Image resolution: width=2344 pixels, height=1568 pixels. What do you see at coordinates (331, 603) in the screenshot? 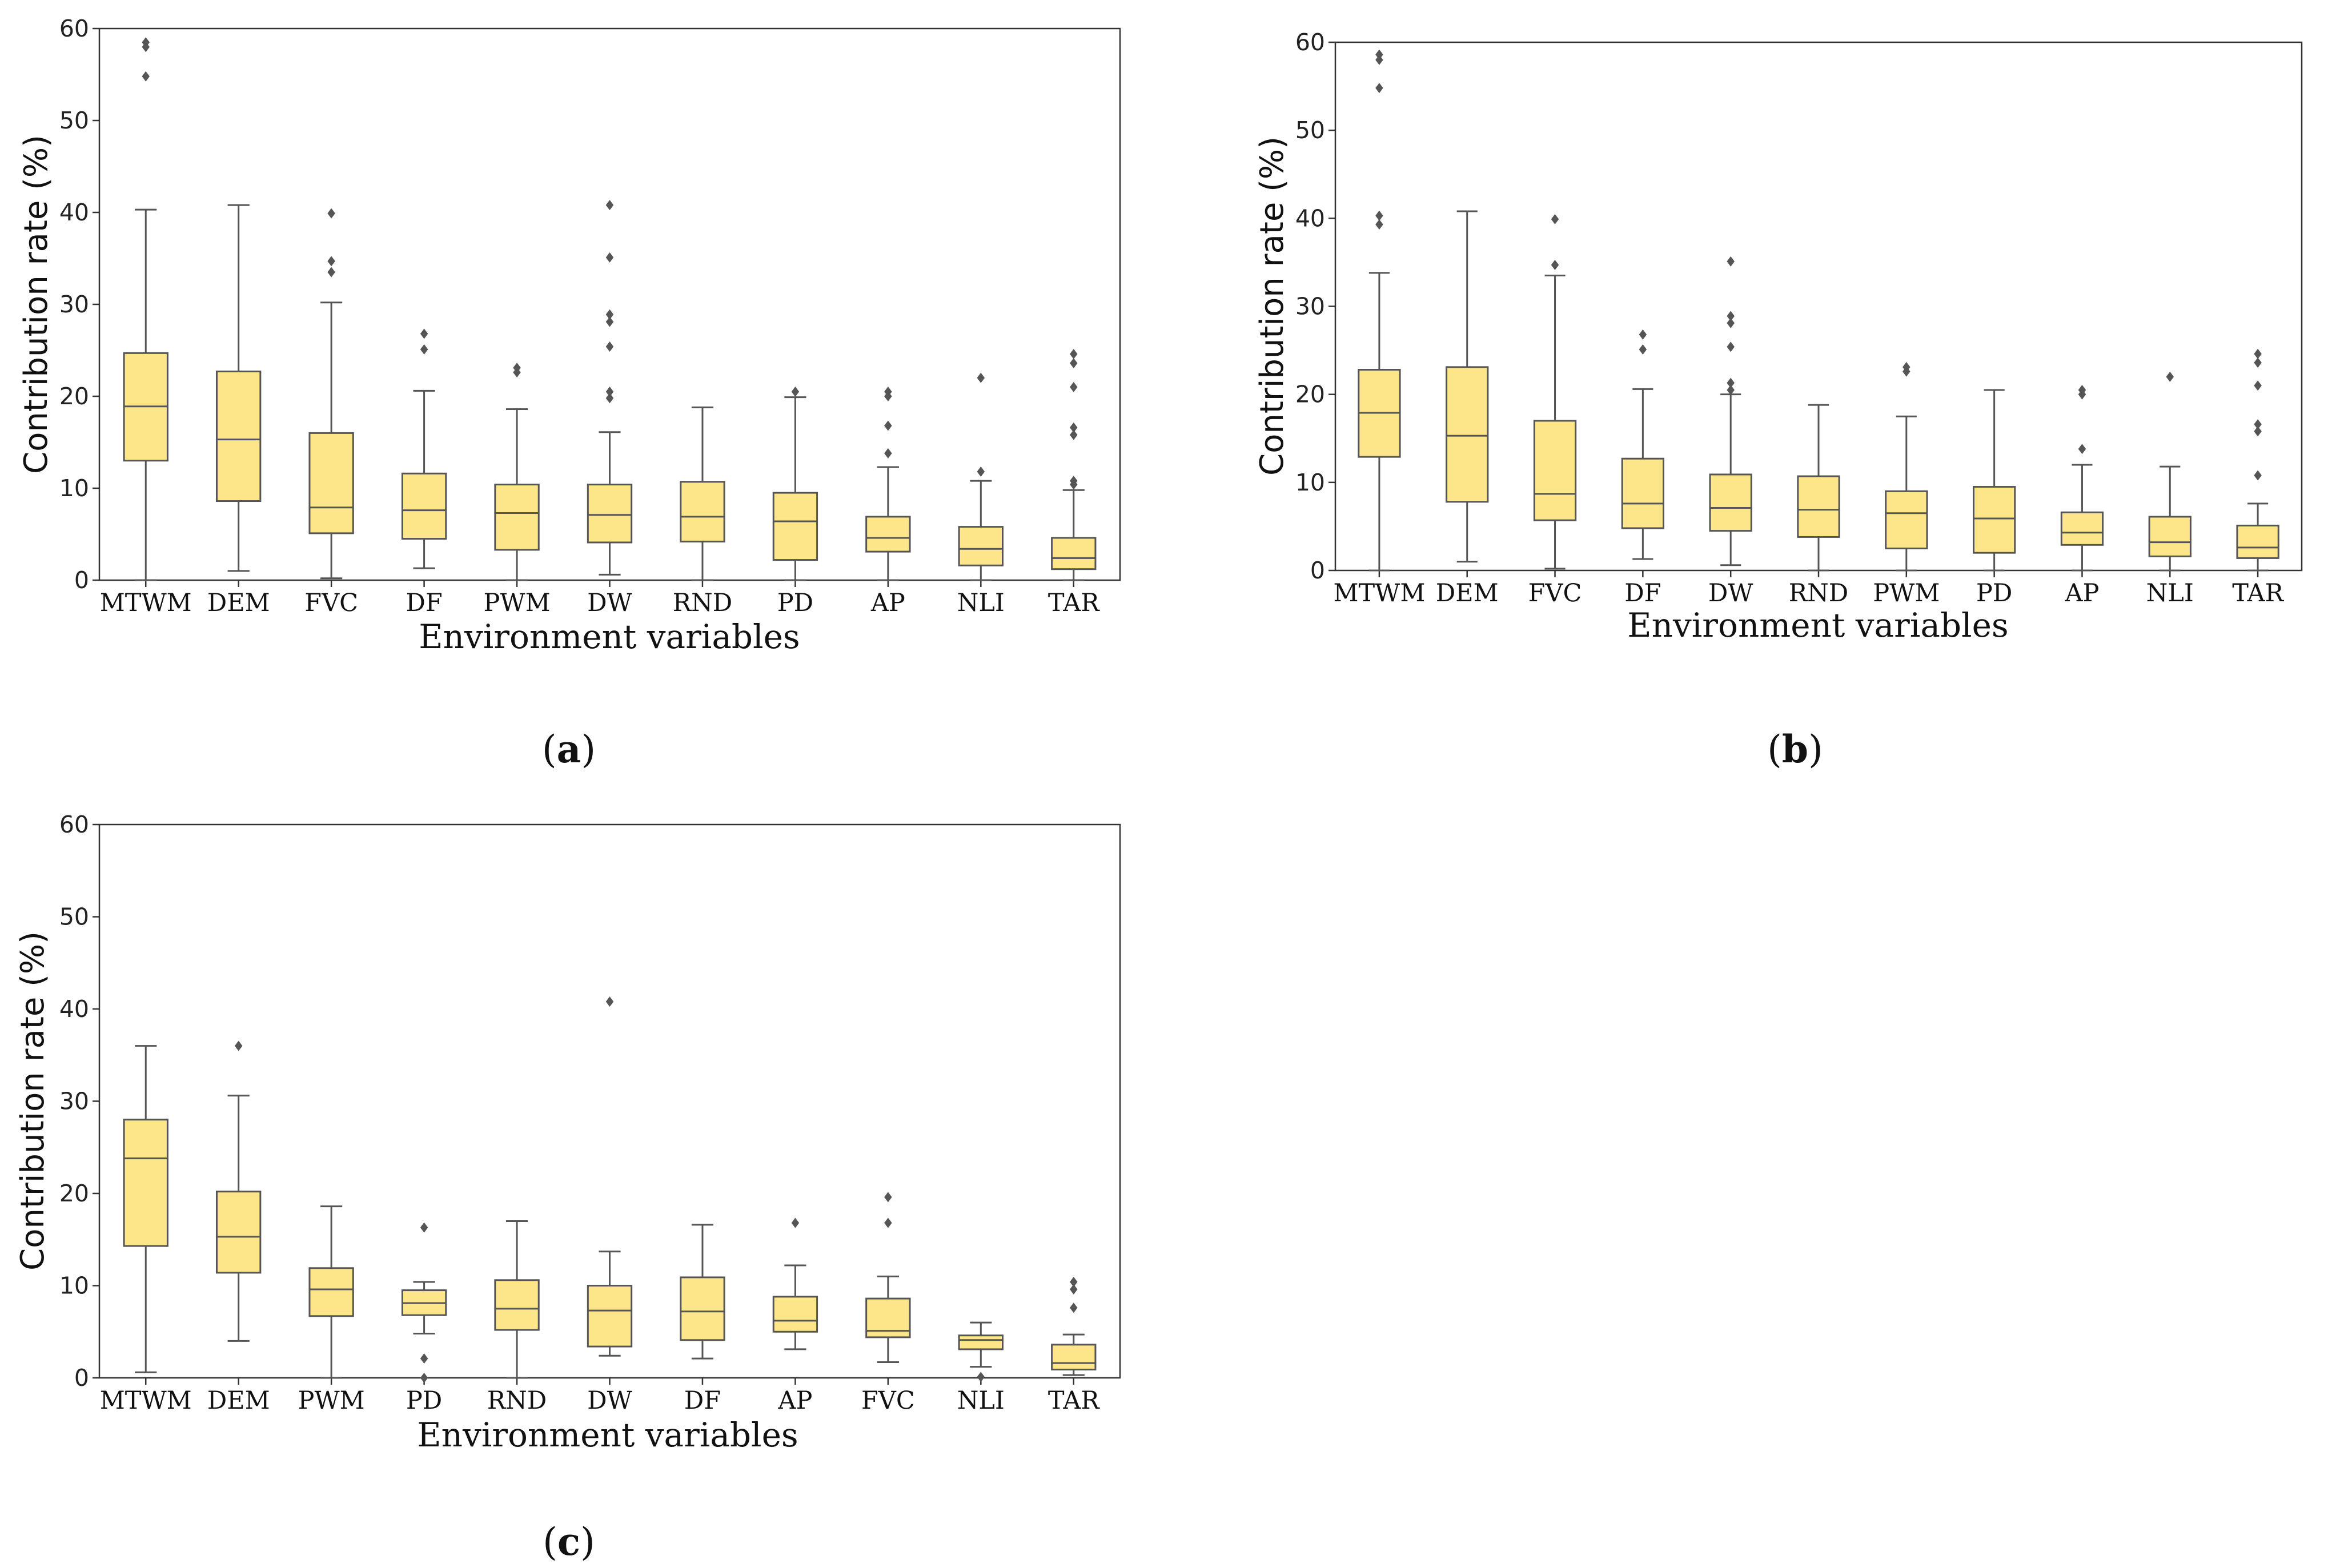
I see `x-tick-label: FVC` at bounding box center [331, 603].